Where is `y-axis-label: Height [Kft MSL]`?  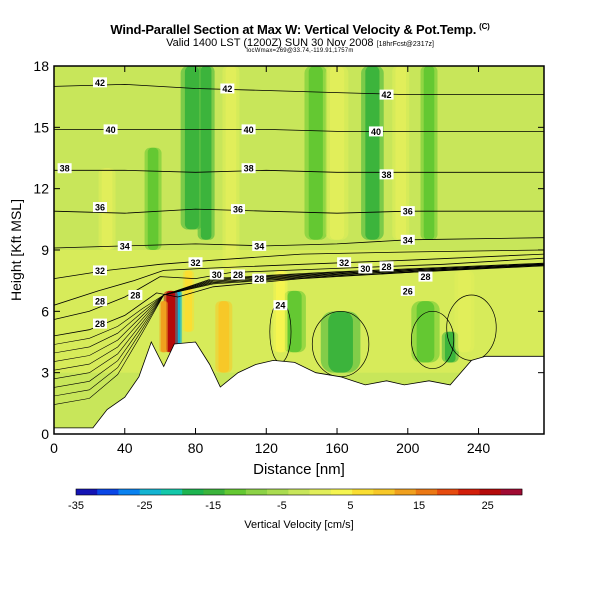 y-axis-label: Height [Kft MSL] is located at coordinates (16, 250).